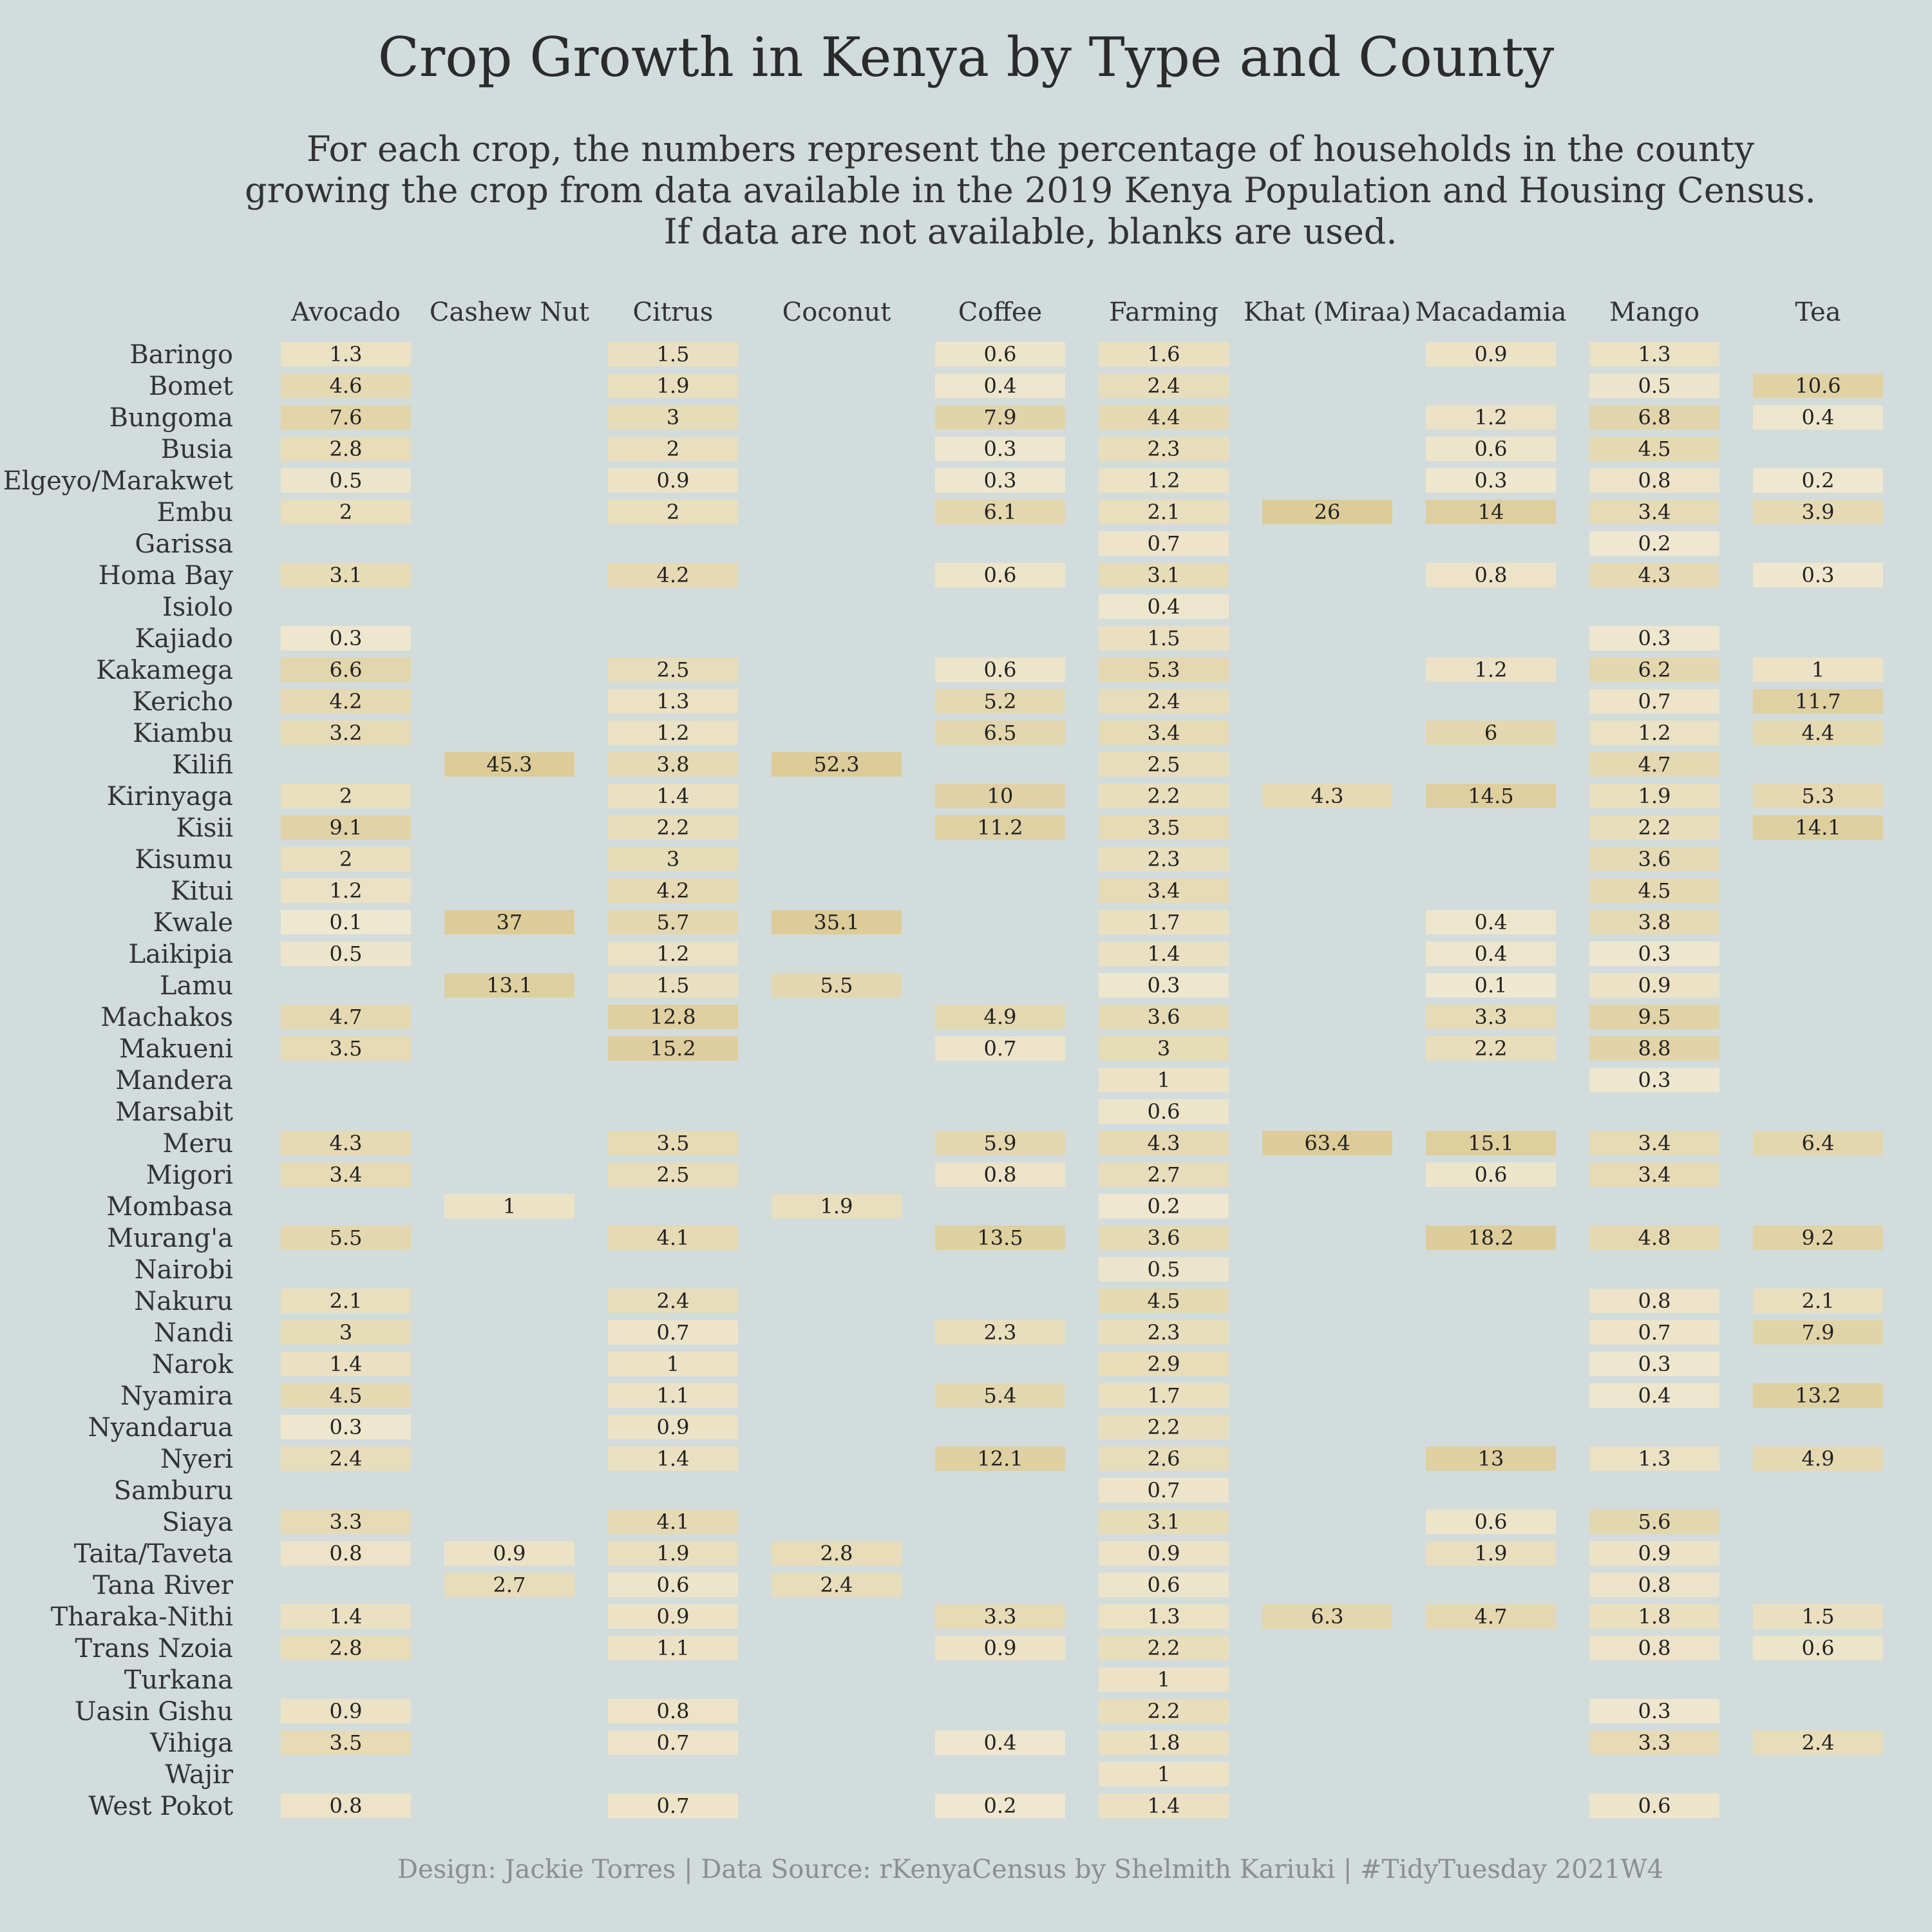 The height and width of the screenshot is (1932, 1932). I want to click on cell-baringo-citrus, so click(673, 354).